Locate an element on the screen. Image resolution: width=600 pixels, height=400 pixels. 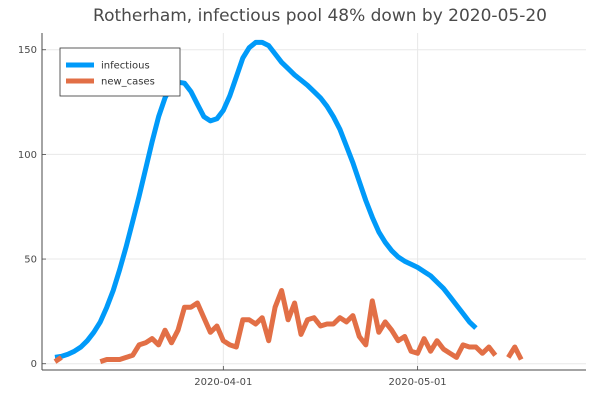
legend: infectious new_cases is located at coordinates (120, 72).